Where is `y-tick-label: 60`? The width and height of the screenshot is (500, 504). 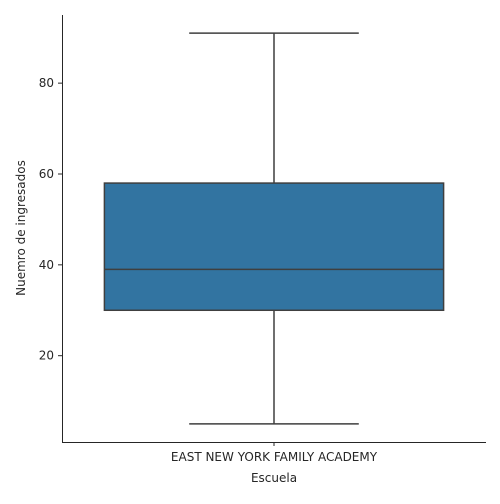
y-tick-label: 60 is located at coordinates (46, 174).